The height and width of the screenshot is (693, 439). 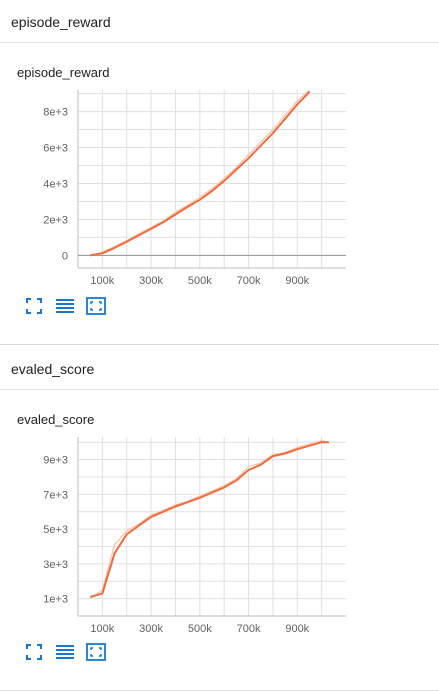 I want to click on series-line-raw, so click(x=209, y=519).